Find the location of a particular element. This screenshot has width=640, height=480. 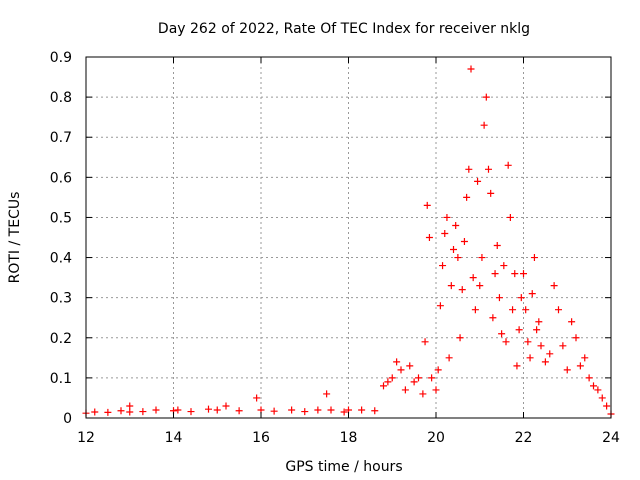

x-tick-label: 14 is located at coordinates (174, 438).